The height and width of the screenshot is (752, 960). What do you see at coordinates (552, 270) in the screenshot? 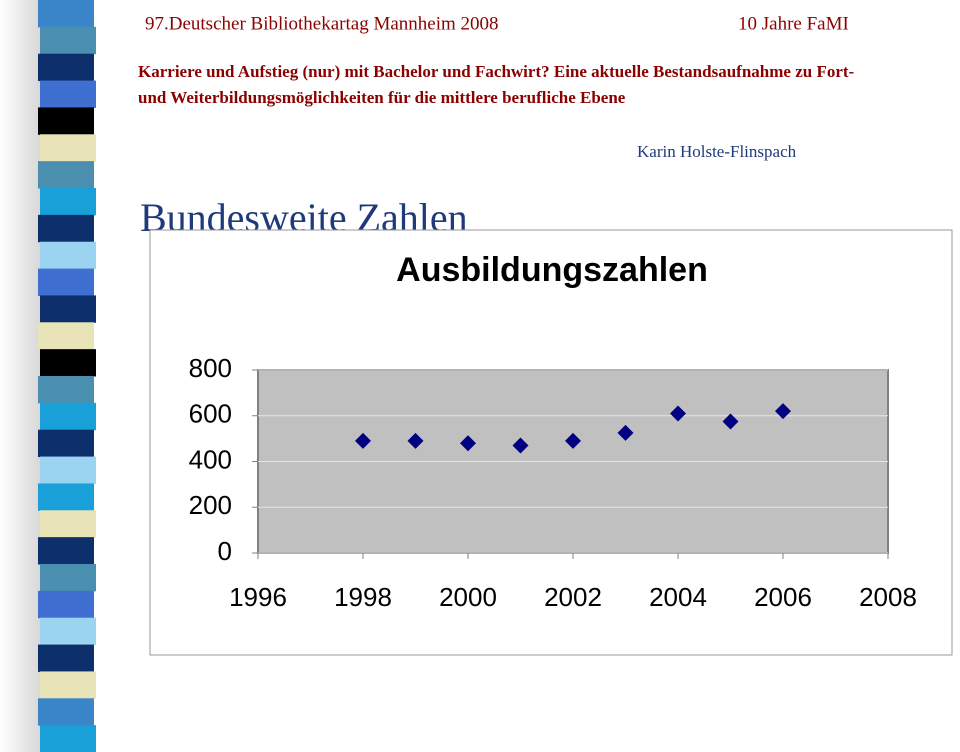
I see `chart-title: Ausbildungszahlen` at bounding box center [552, 270].